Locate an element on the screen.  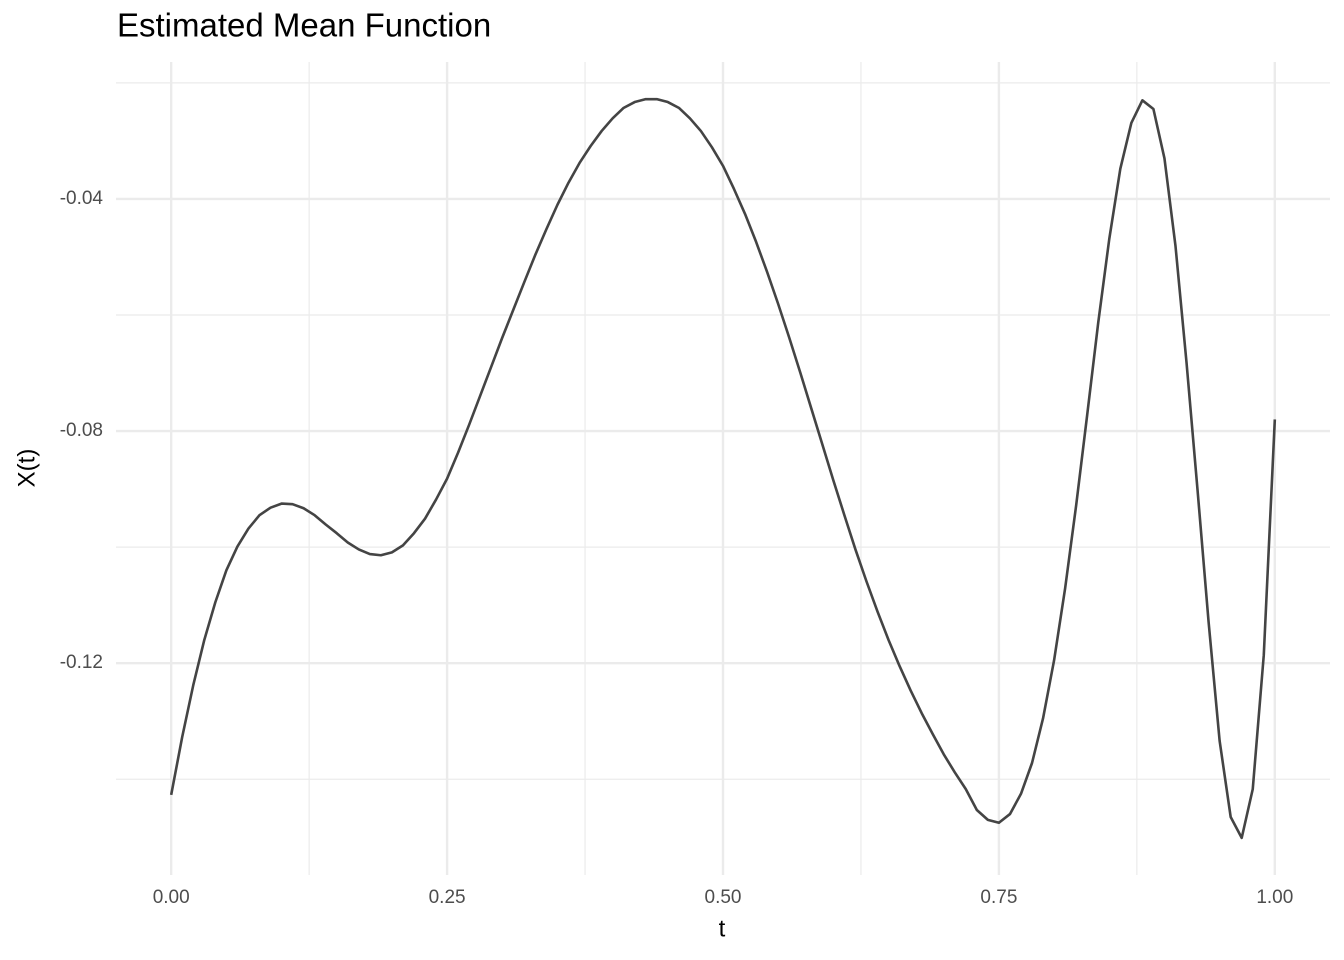
x-tick-label: 0.25 is located at coordinates (447, 897).